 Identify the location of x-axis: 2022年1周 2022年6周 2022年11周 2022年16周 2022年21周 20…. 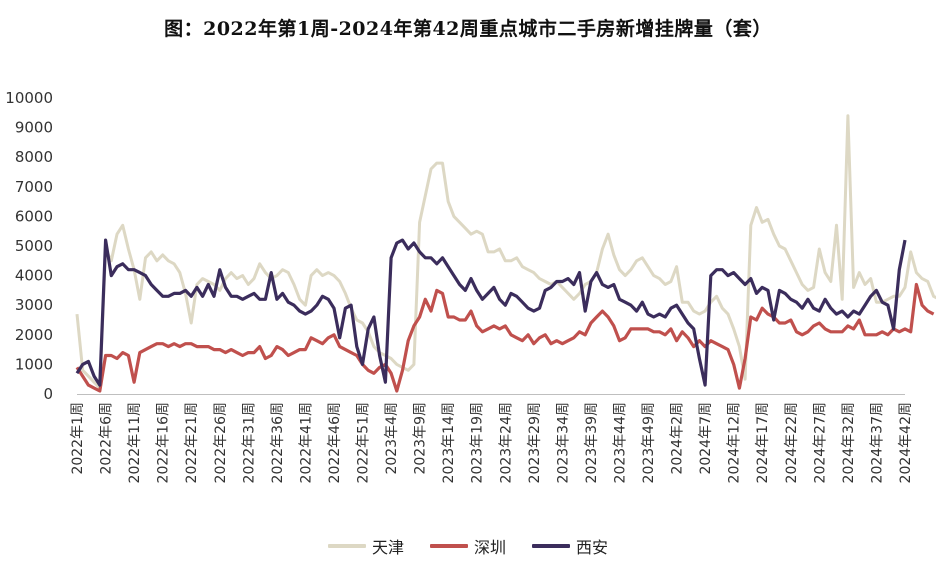
(492, 438).